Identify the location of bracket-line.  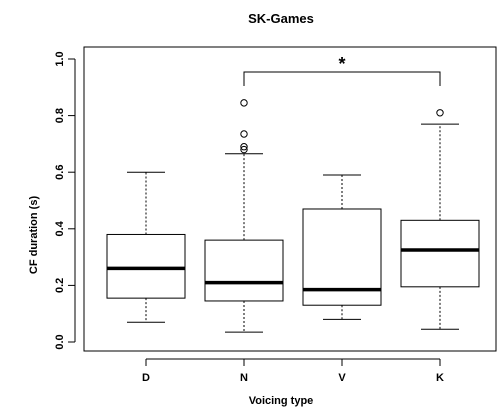
(342, 78).